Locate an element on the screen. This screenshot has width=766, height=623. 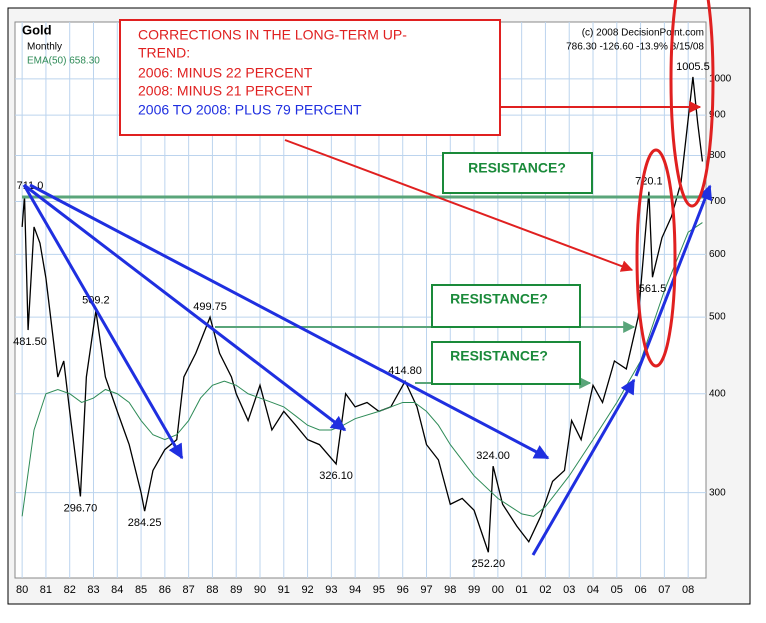
x-tick-label: 84 is located at coordinates (117, 590).